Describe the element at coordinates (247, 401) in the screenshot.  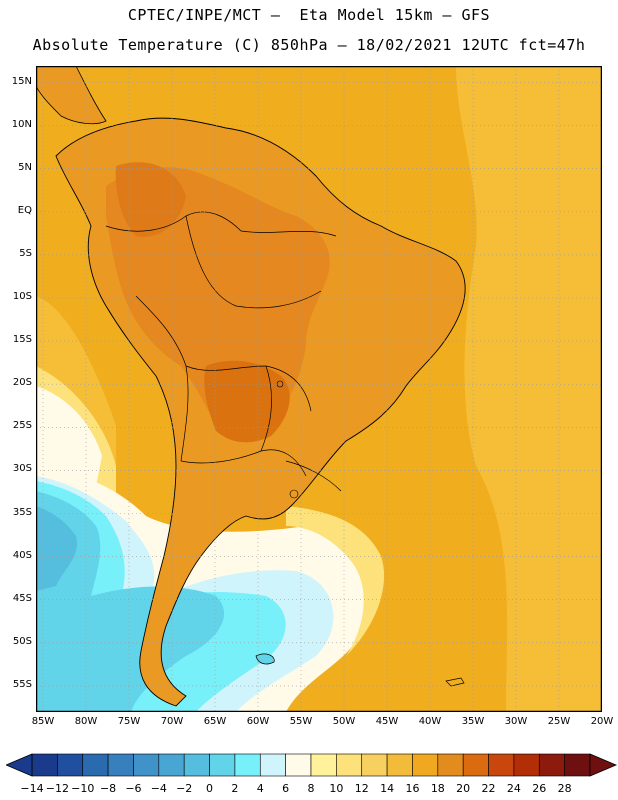
I see `chaco-hottest-zone` at that location.